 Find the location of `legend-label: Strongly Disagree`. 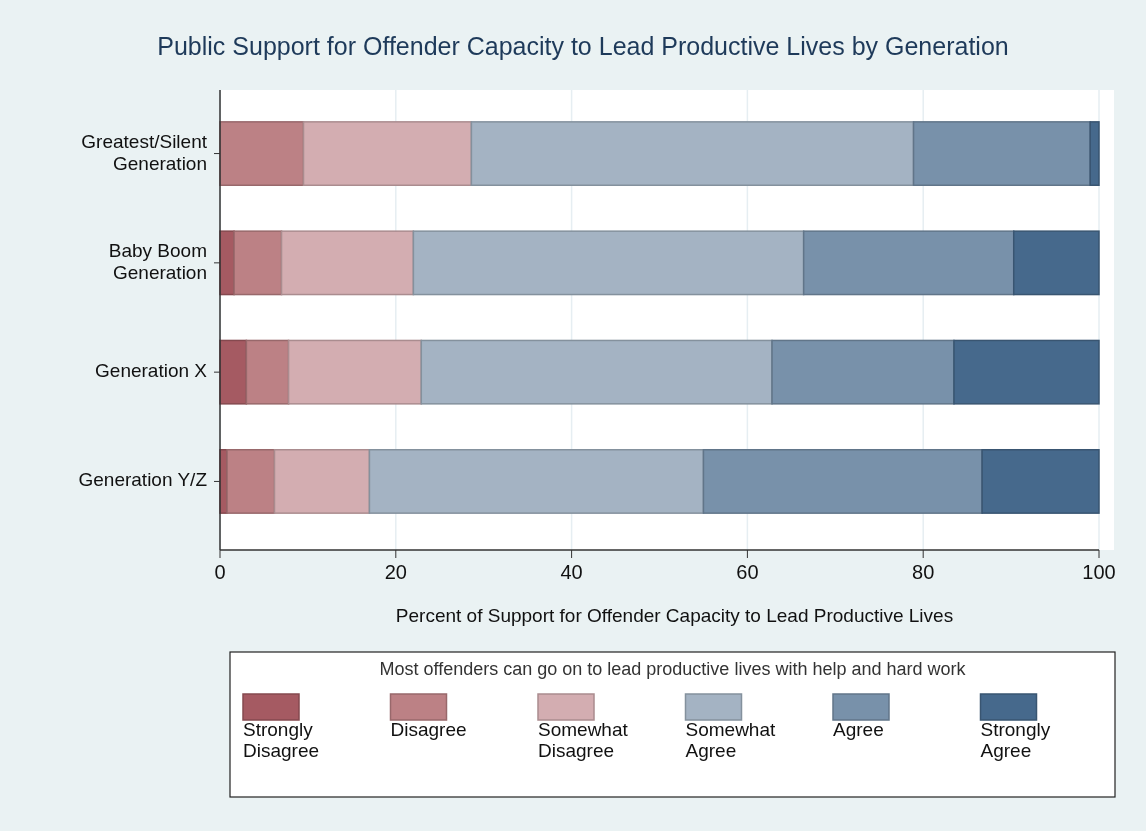

legend-label: Strongly Disagree is located at coordinates (281, 740).